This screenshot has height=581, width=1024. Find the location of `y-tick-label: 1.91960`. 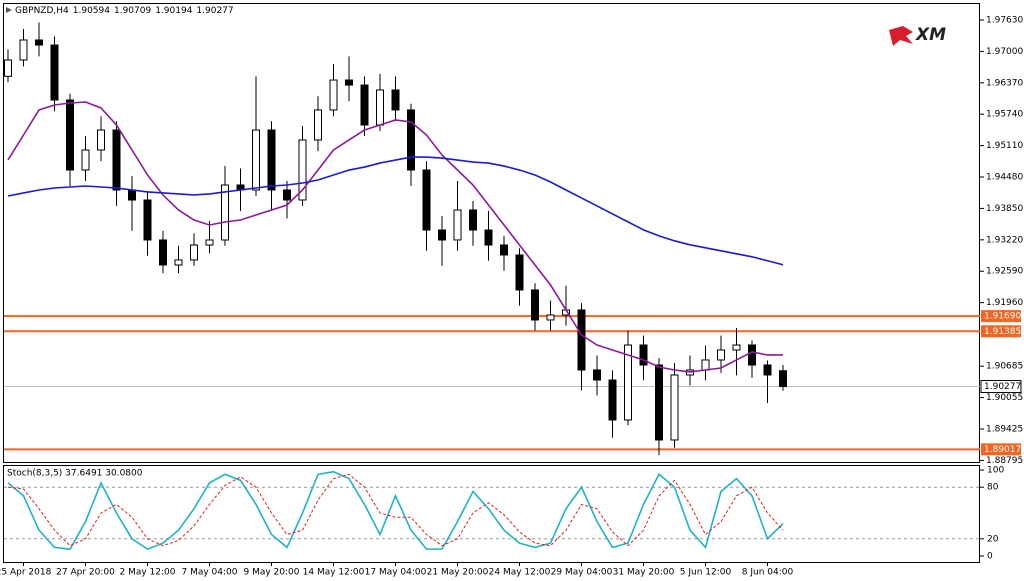

y-tick-label: 1.91960 is located at coordinates (1004, 303).